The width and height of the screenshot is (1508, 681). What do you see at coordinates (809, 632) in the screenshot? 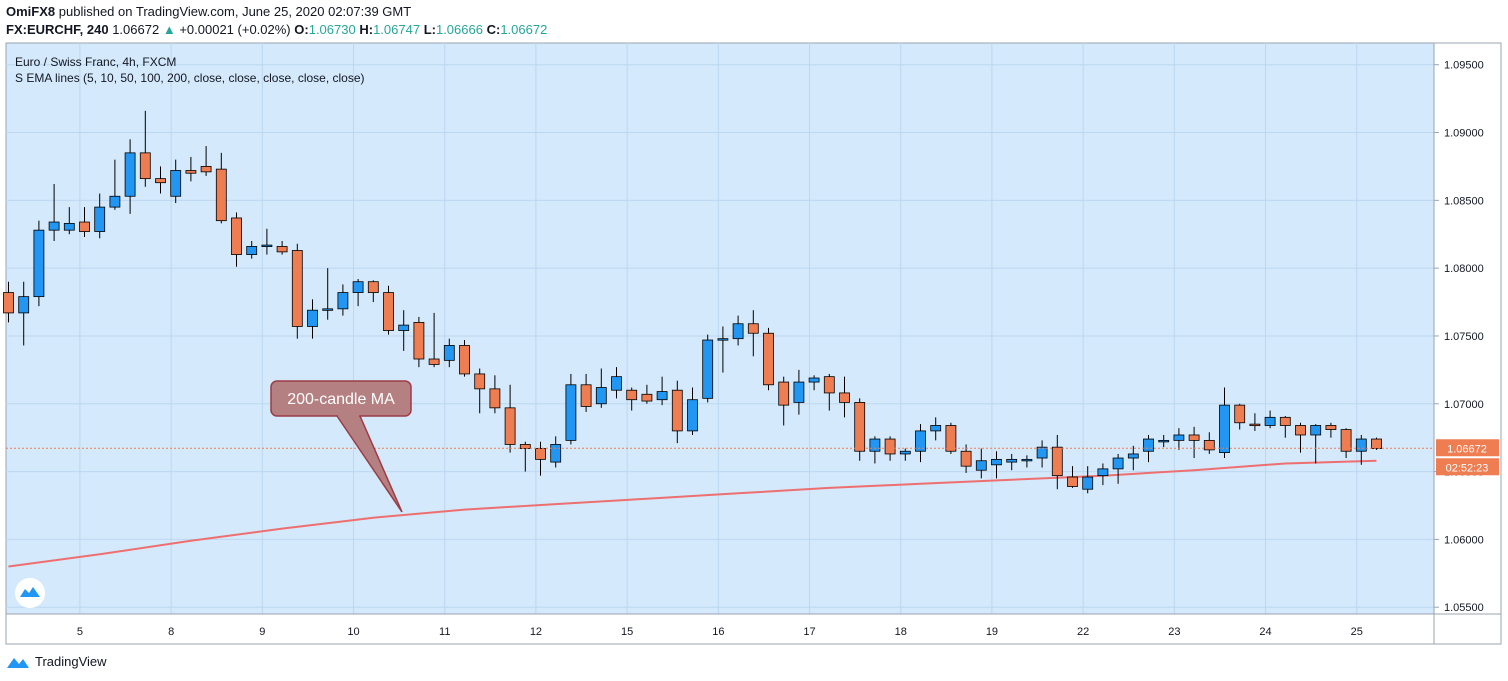
I see `x-tick-label: 17` at bounding box center [809, 632].